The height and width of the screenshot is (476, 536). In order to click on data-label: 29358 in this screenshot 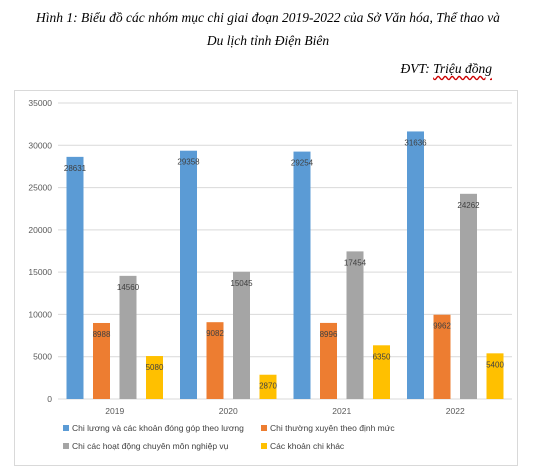, I will do `click(188, 162)`.